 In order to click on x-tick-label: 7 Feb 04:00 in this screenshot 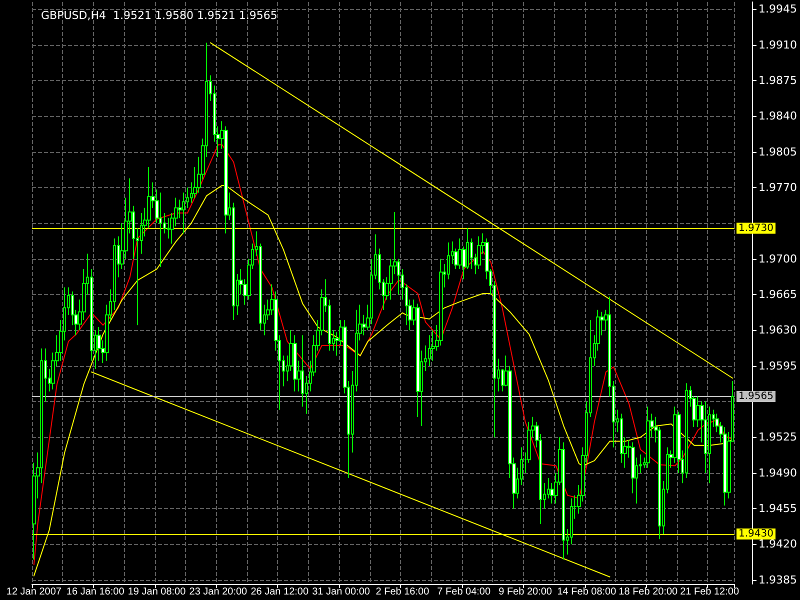, I will do `click(464, 592)`.